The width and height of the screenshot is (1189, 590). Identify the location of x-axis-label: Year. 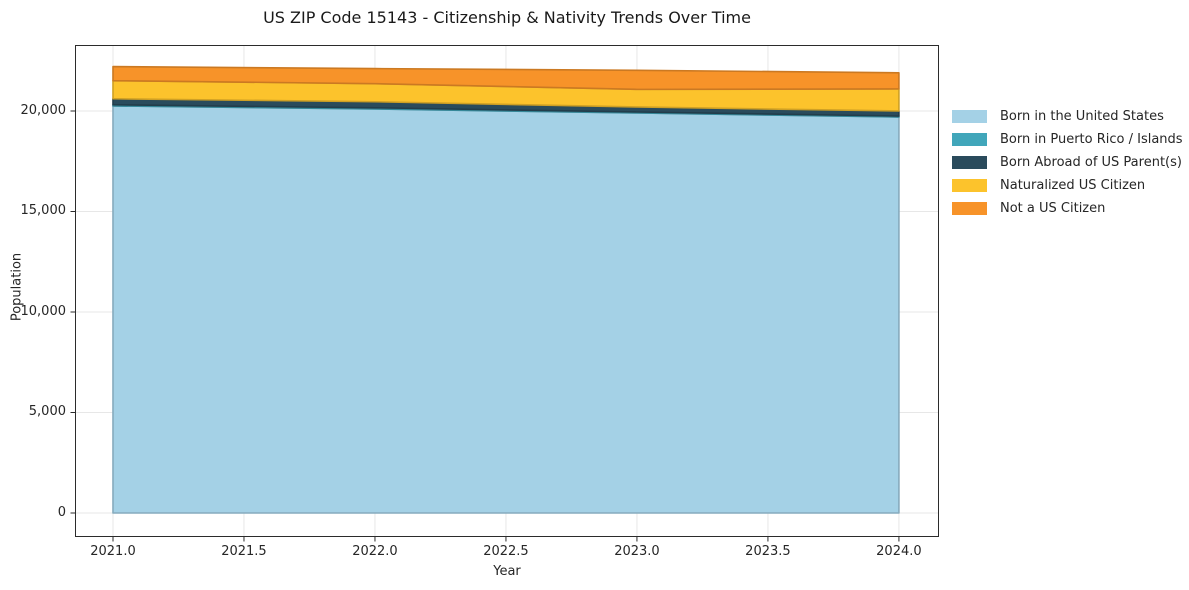
(507, 571).